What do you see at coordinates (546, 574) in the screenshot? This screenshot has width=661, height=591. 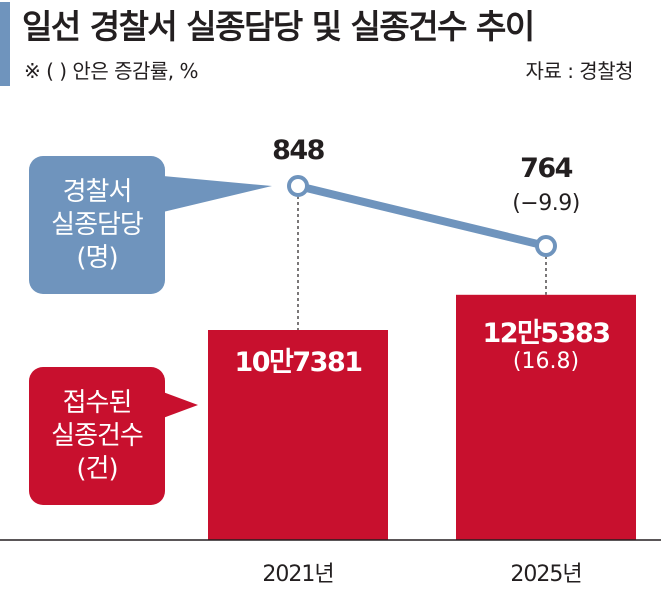 I see `x-tick-2025: 2025년` at bounding box center [546, 574].